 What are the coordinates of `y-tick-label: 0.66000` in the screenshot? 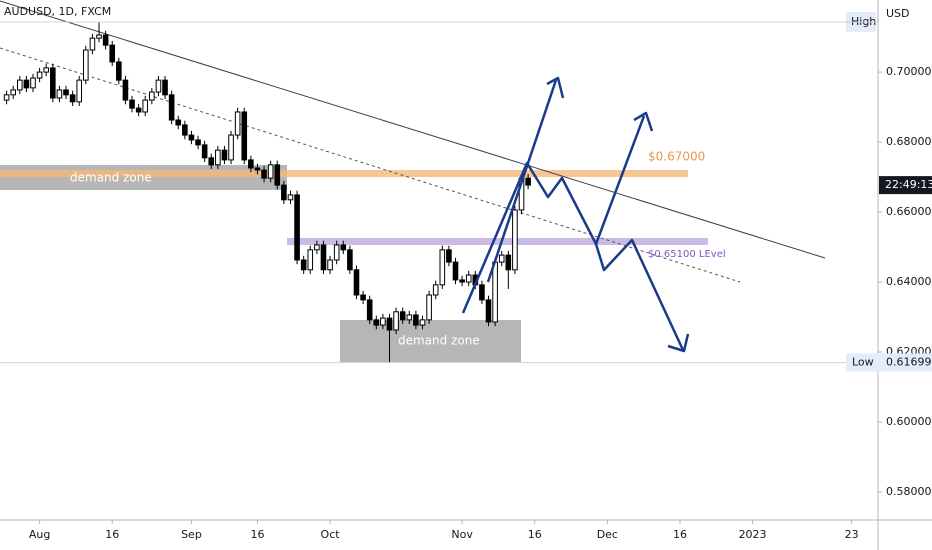 It's located at (909, 211).